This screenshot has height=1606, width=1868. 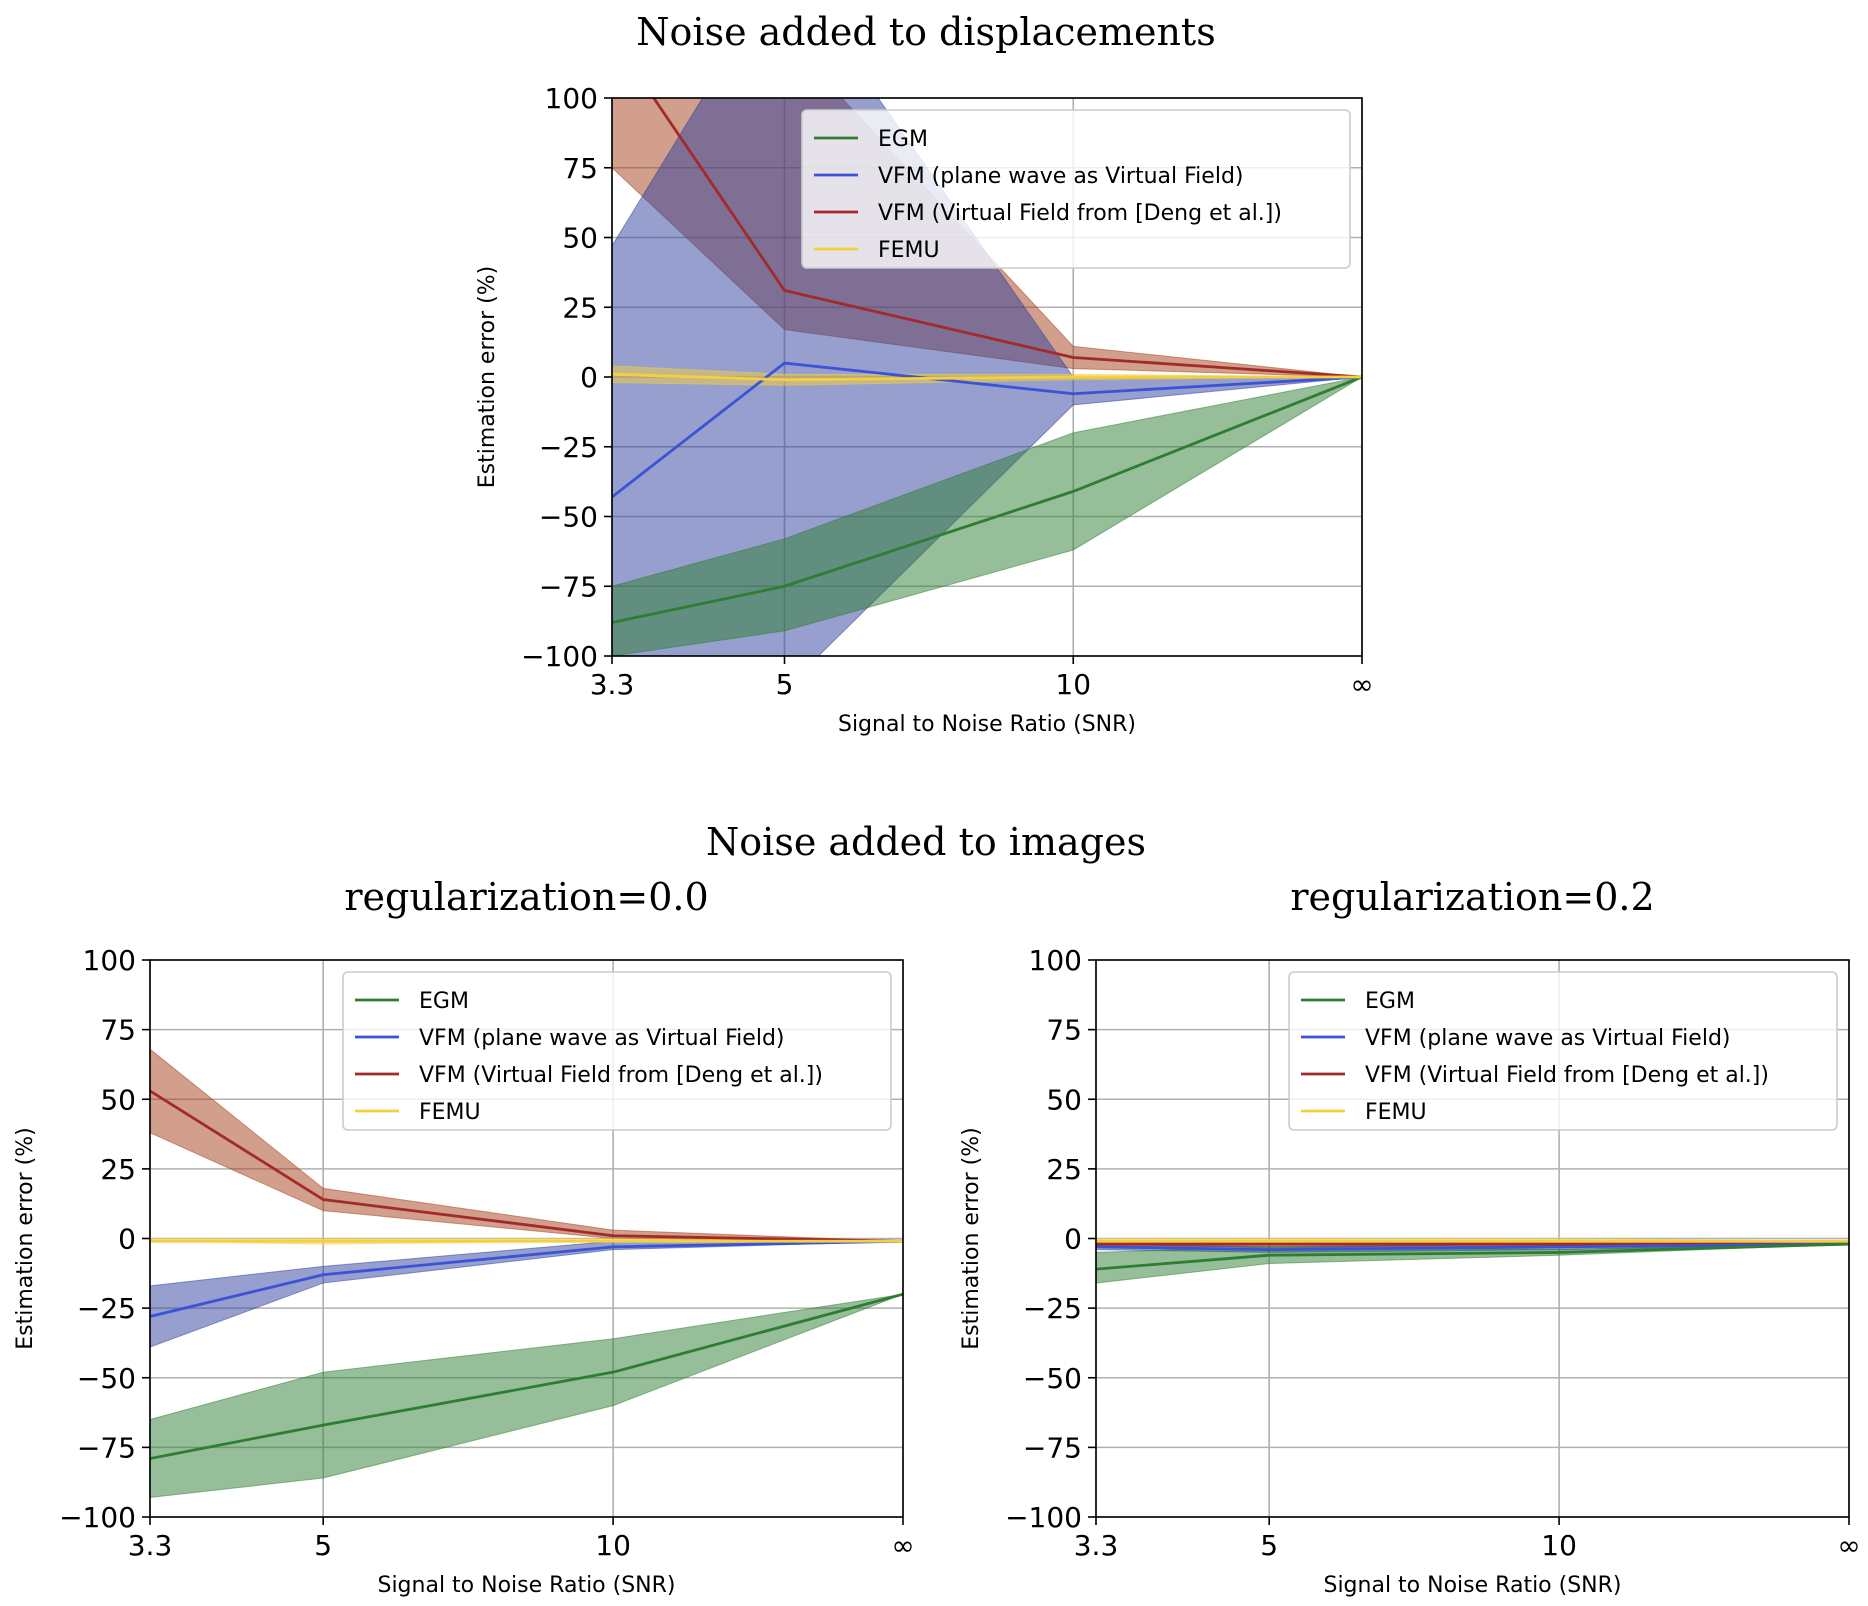 I want to click on line-femu, so click(x=987, y=377).